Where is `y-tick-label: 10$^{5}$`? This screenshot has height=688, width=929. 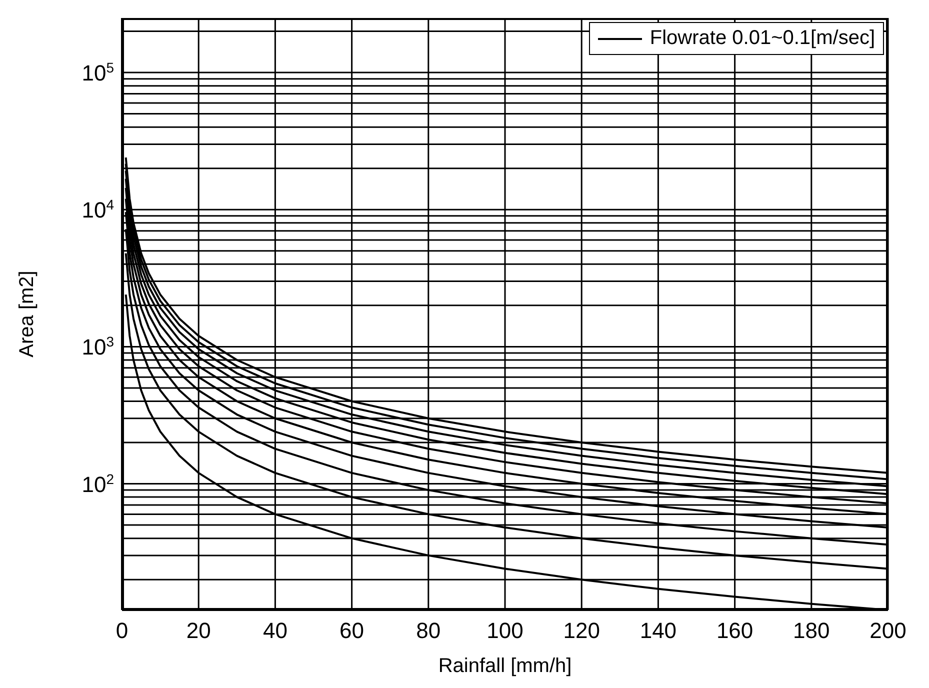
y-tick-label: 10$^{5}$ is located at coordinates (98, 73).